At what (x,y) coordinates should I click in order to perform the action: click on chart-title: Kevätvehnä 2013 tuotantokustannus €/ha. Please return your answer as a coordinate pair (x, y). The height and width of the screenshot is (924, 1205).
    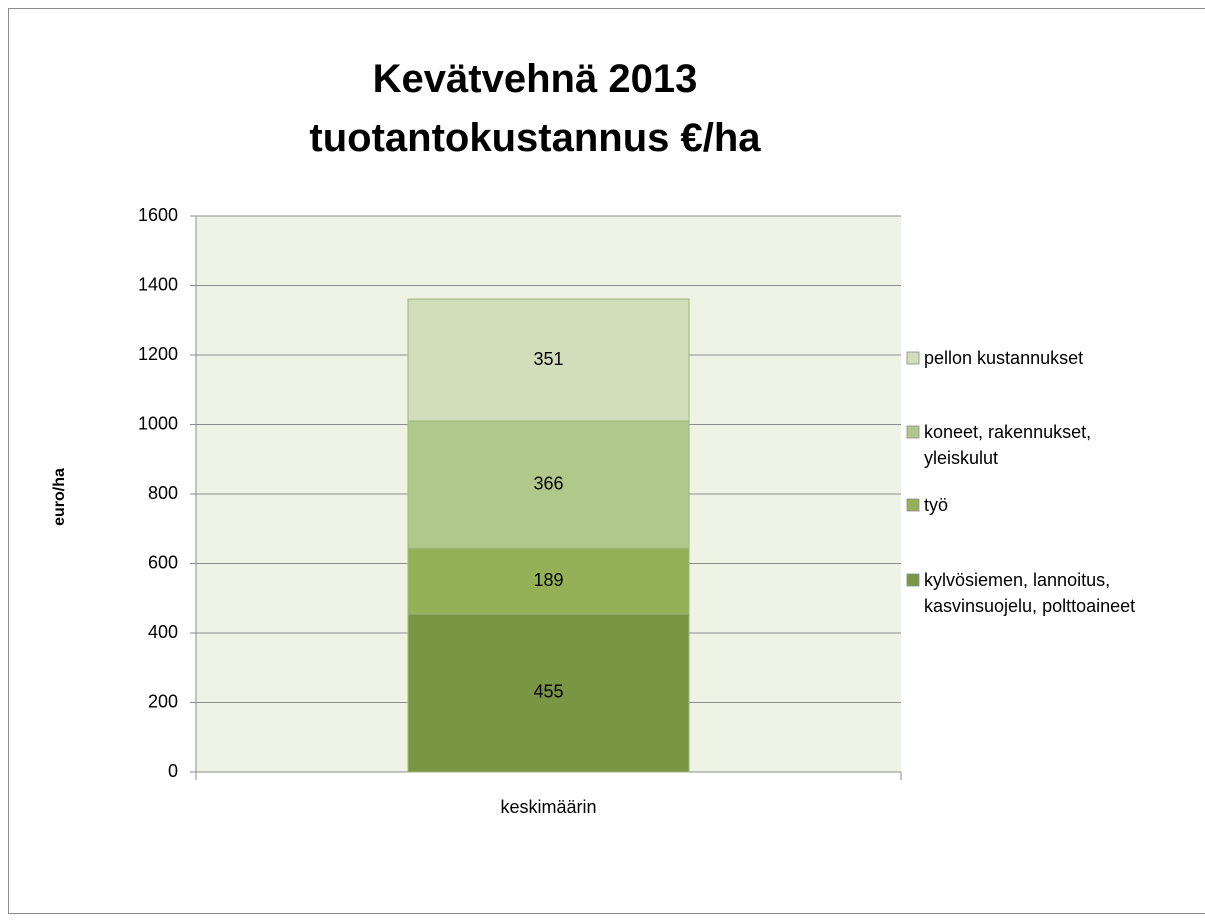
    Looking at the image, I should click on (535, 108).